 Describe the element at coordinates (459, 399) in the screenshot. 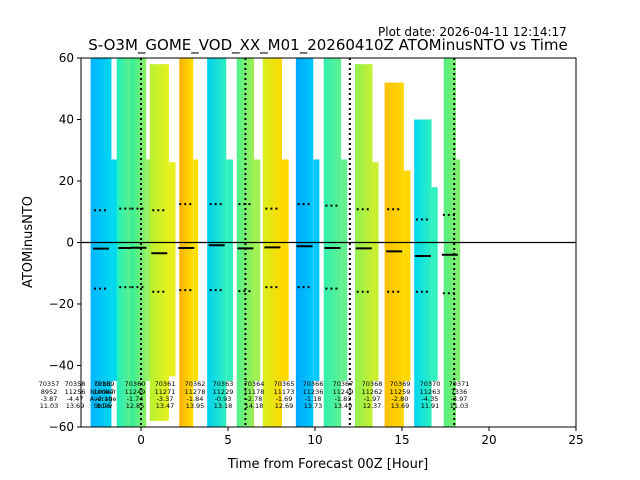

I see `orbit-stat: -3.97` at that location.